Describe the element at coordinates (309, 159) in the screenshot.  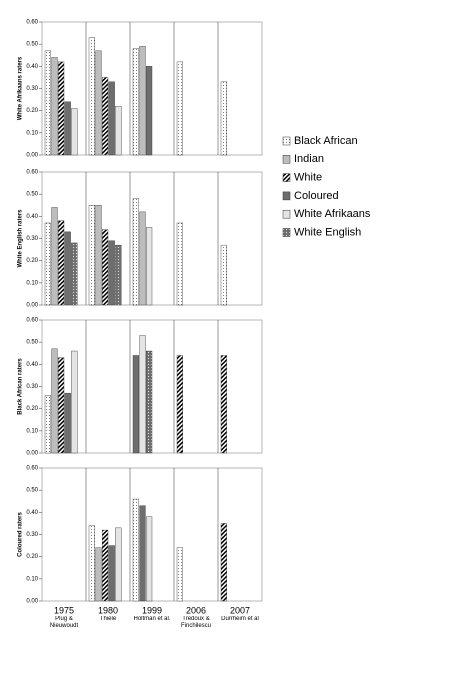
I see `legend-label: Indian` at that location.